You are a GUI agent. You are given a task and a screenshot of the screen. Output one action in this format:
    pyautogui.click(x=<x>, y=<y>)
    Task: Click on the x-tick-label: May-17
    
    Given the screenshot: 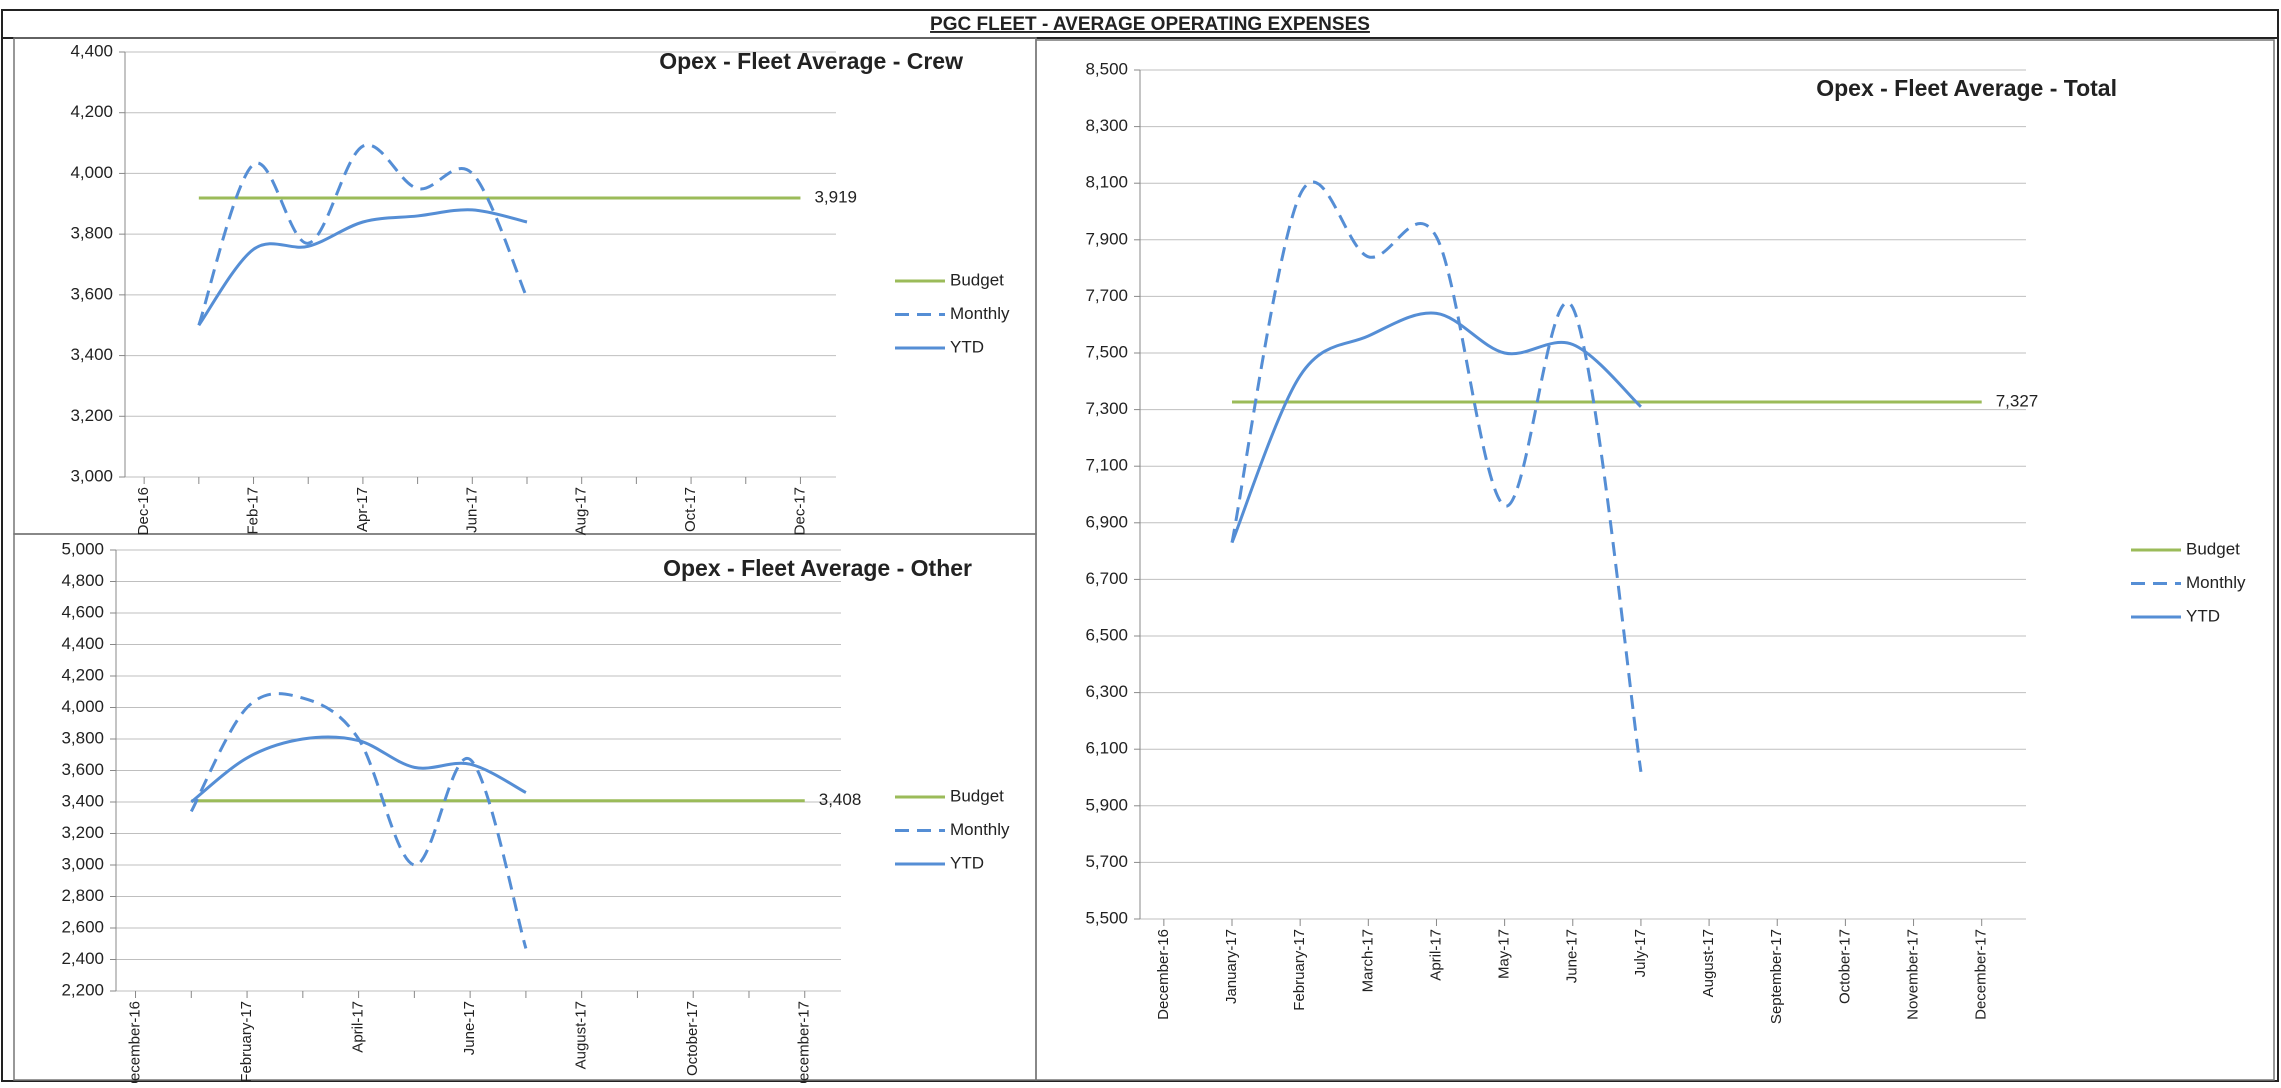 What is the action you would take?
    pyautogui.click(x=1504, y=954)
    